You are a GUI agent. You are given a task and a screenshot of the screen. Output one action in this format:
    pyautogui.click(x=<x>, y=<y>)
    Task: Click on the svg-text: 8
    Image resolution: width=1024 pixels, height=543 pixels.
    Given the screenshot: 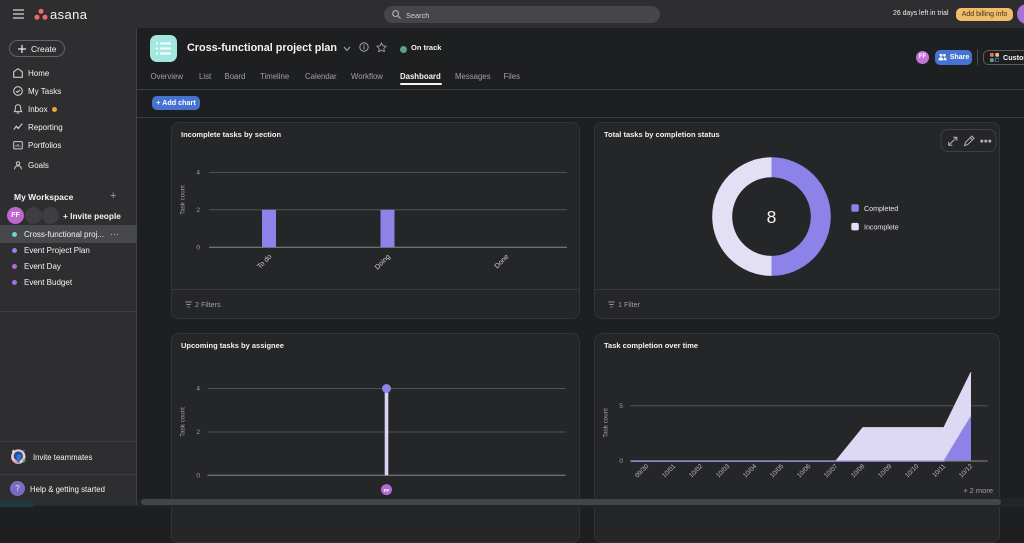 What is the action you would take?
    pyautogui.click(x=772, y=217)
    